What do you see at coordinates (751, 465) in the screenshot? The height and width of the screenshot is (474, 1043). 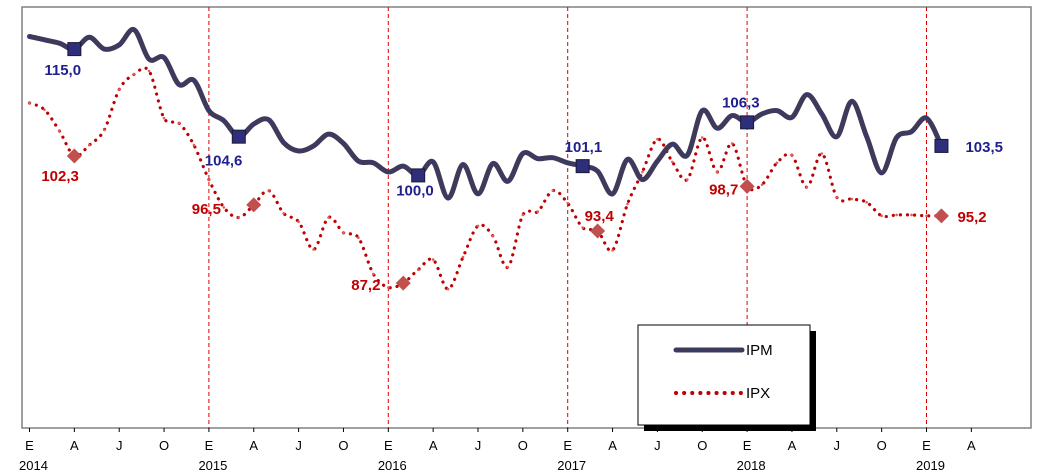 I see `year-label-2018: 2018` at bounding box center [751, 465].